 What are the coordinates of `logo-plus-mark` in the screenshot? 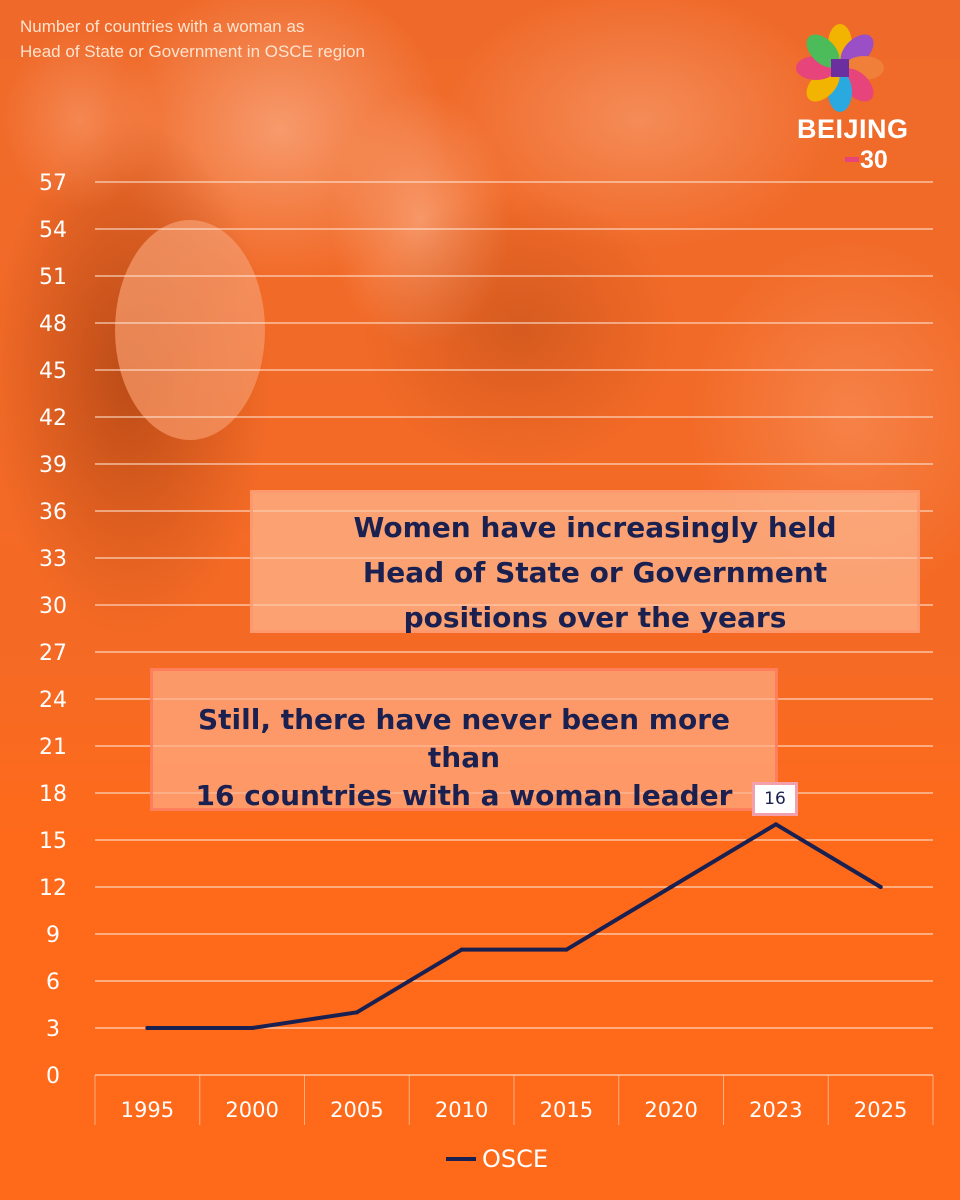 It's located at (852, 159).